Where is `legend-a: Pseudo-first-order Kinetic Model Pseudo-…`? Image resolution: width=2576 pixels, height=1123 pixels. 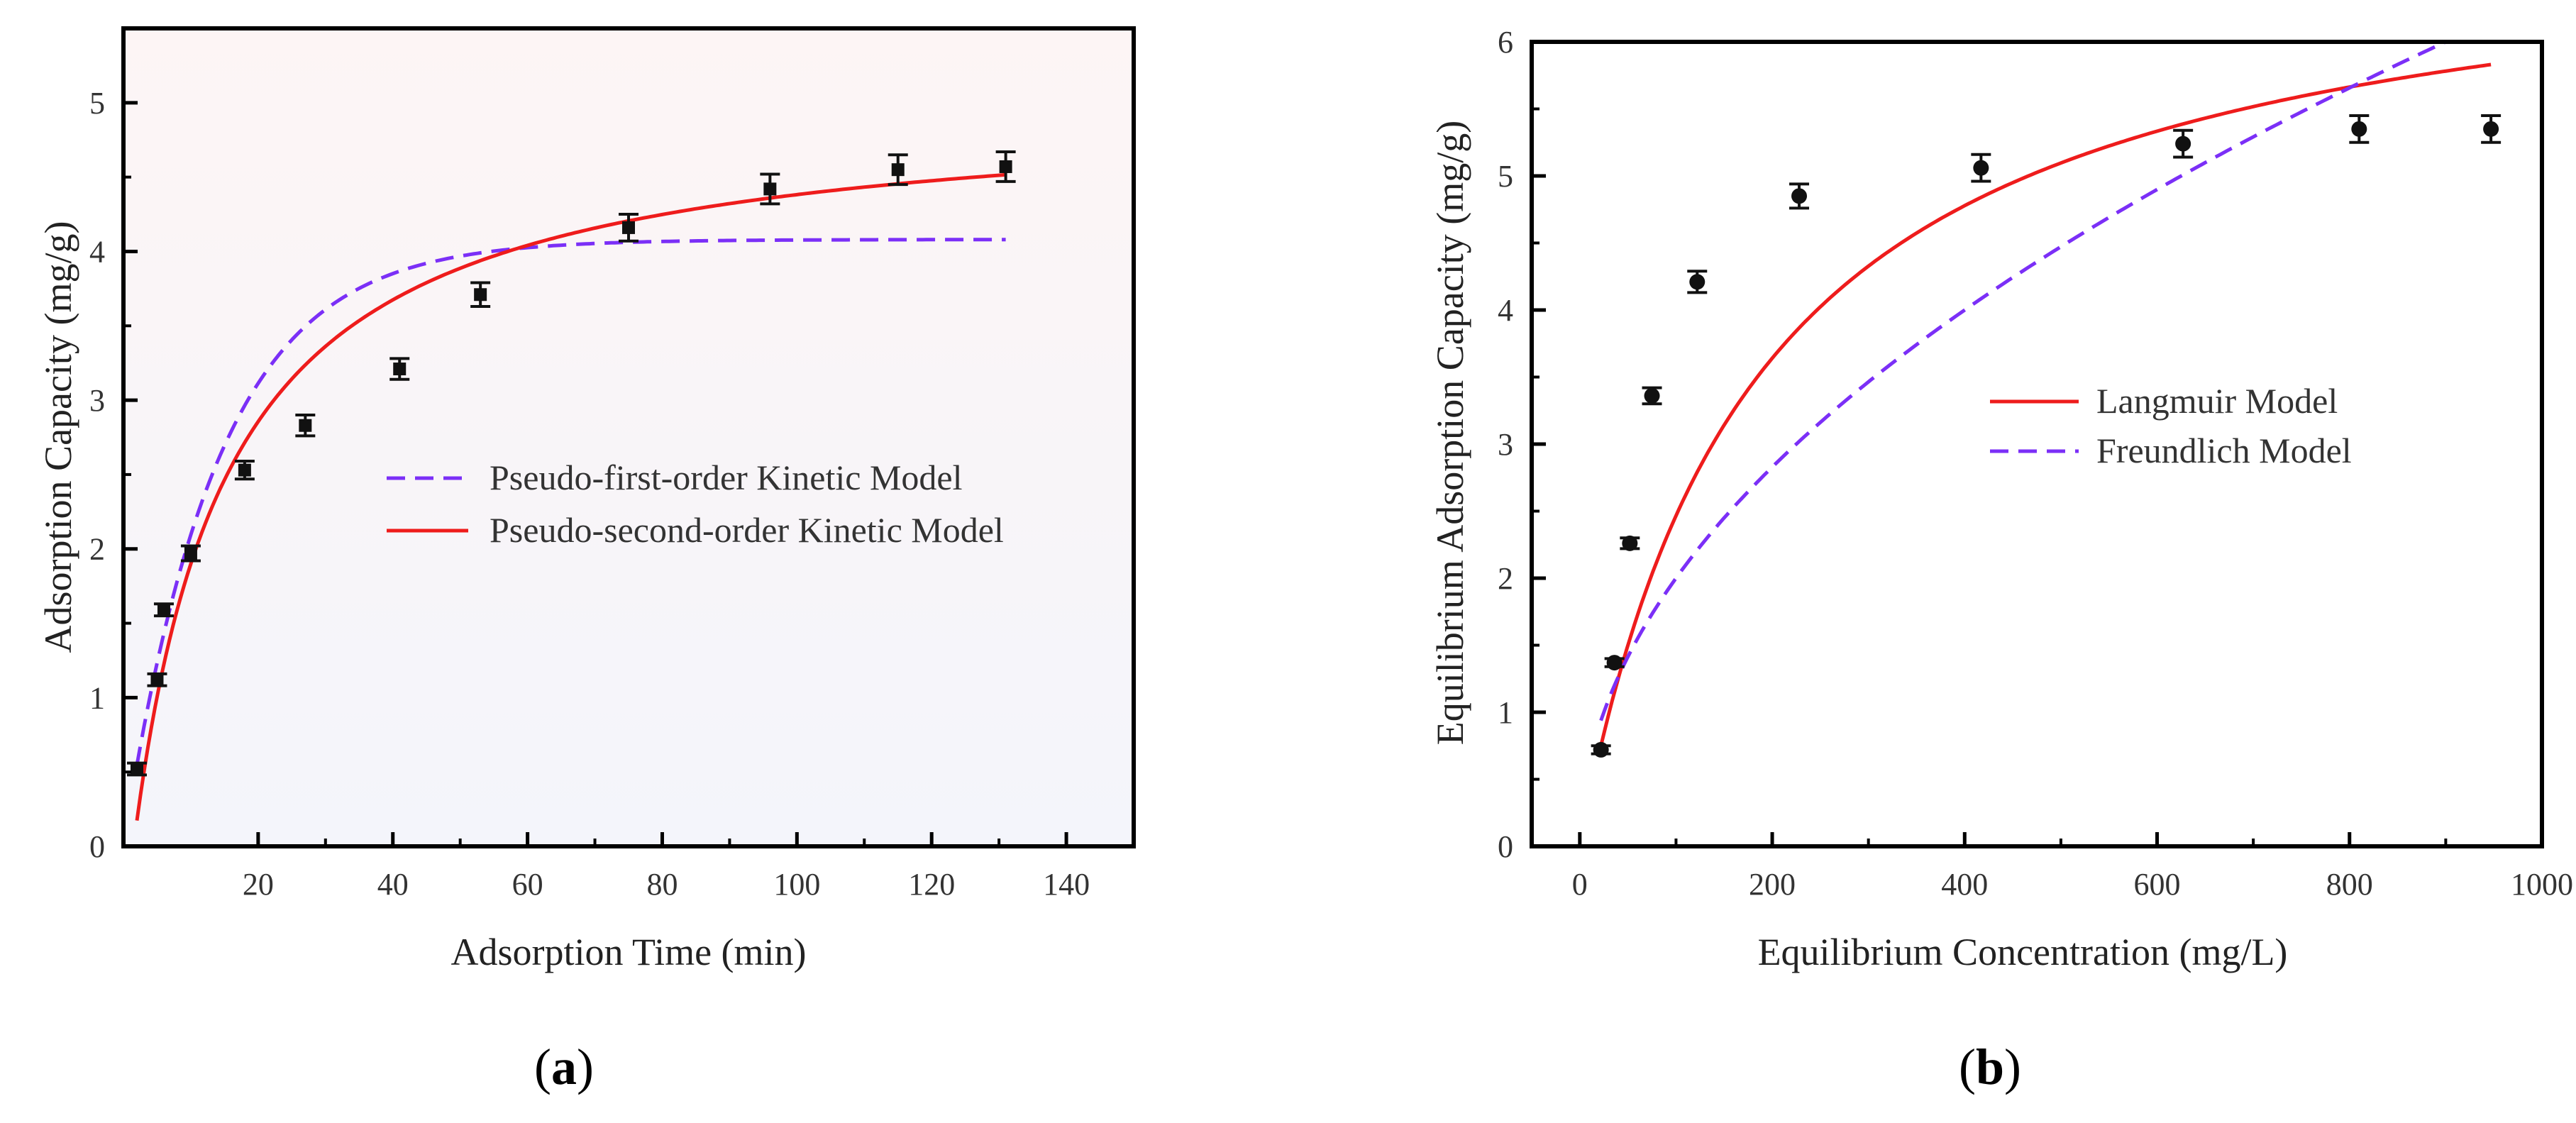
legend-a: Pseudo-first-order Kinetic Model Pseudo-… is located at coordinates (695, 504).